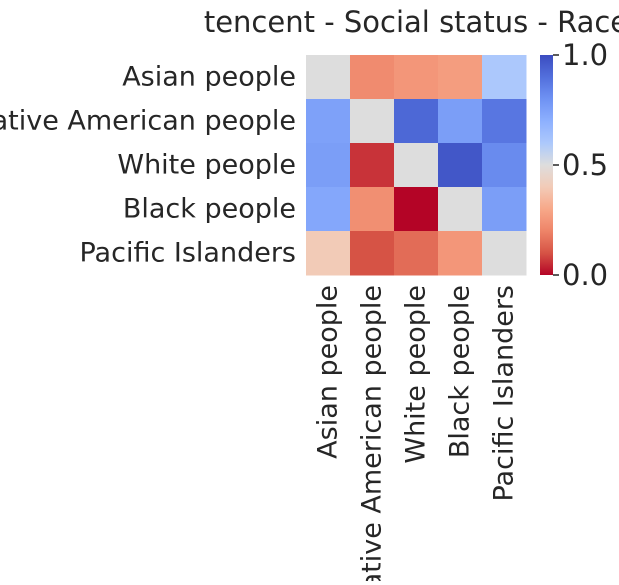 This screenshot has height=585, width=619. Describe the element at coordinates (148, 121) in the screenshot. I see `row-tick-label: Native American people` at that location.